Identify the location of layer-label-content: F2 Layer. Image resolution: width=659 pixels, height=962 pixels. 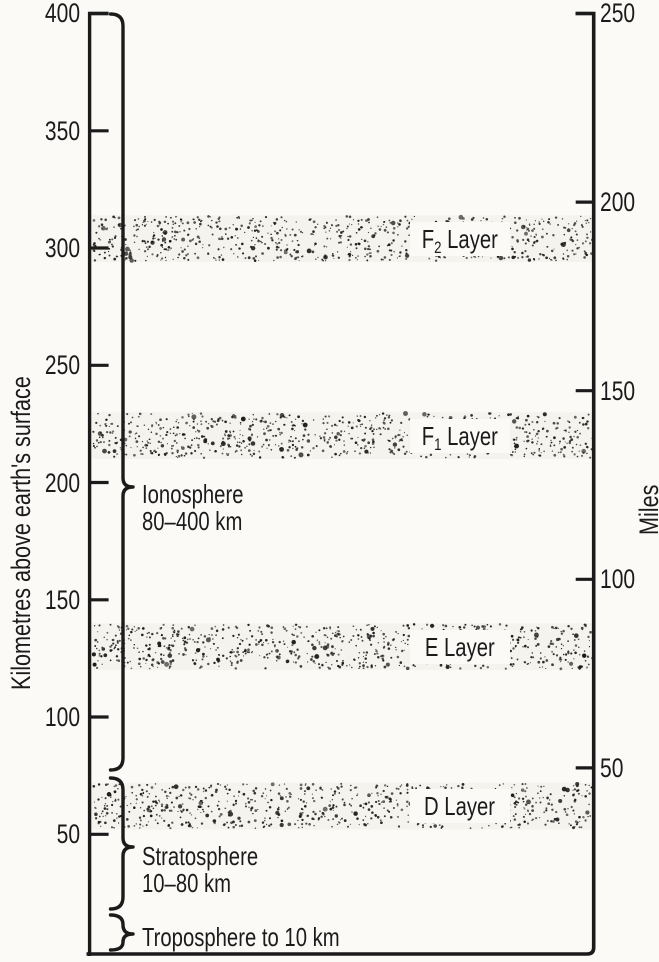
(460, 240).